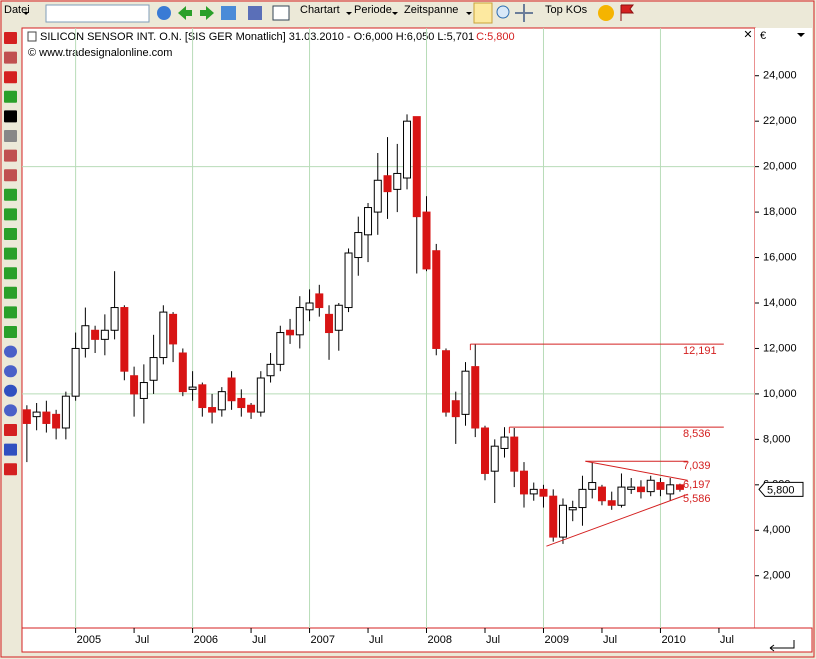 The width and height of the screenshot is (816, 659). Describe the element at coordinates (281, 13) in the screenshot. I see `list-button` at that location.